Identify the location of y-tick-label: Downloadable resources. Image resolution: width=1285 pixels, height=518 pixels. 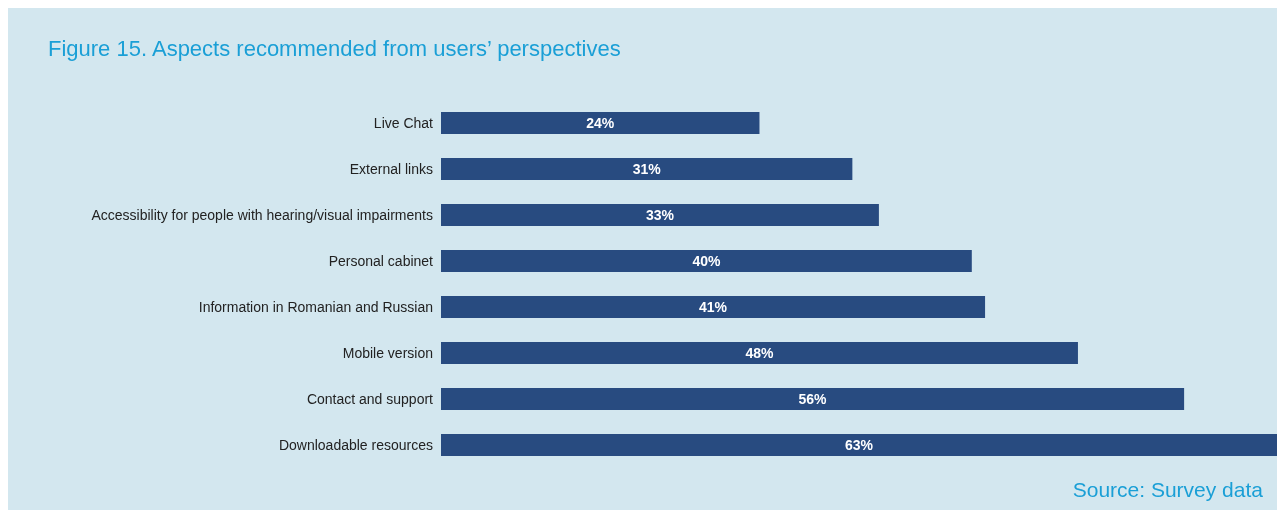
(355, 444).